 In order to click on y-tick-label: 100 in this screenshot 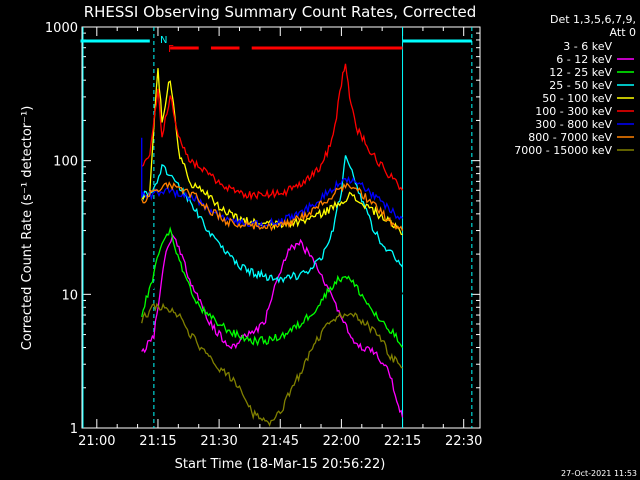, I will do `click(65, 162)`.